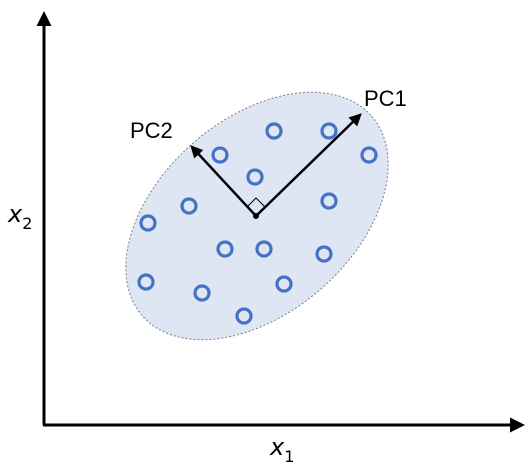  What do you see at coordinates (308, 165) in the screenshot?
I see `pc1-arrow` at bounding box center [308, 165].